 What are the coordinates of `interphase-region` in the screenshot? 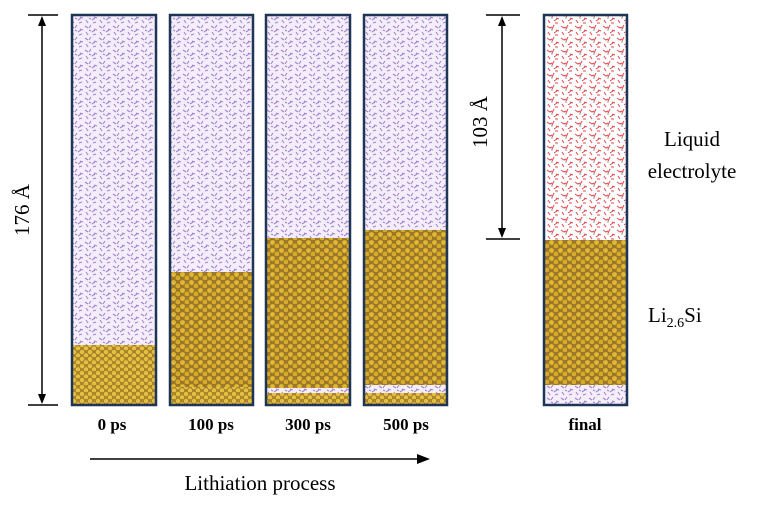 It's located at (585, 395).